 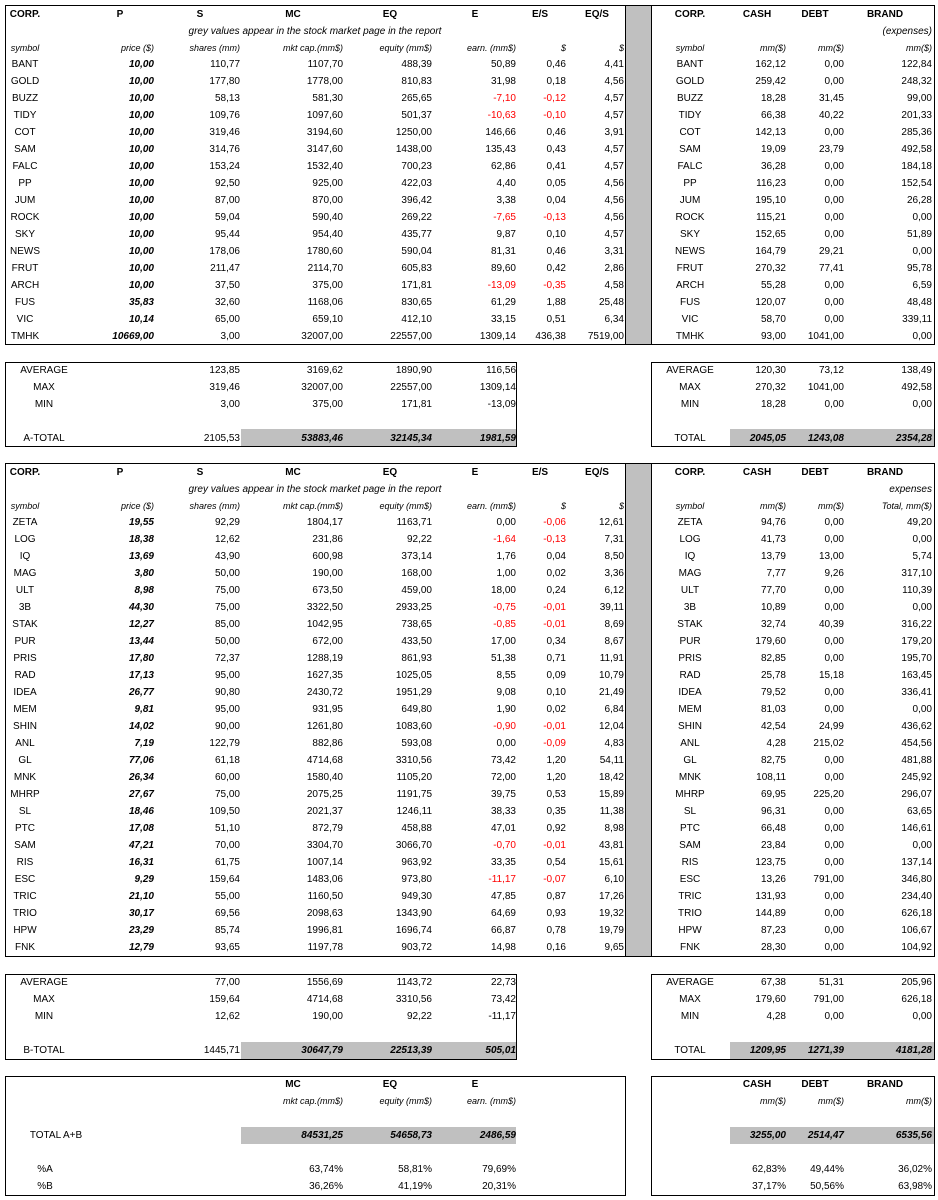 I want to click on stats-value: 62,83%, so click(x=769, y=1169).